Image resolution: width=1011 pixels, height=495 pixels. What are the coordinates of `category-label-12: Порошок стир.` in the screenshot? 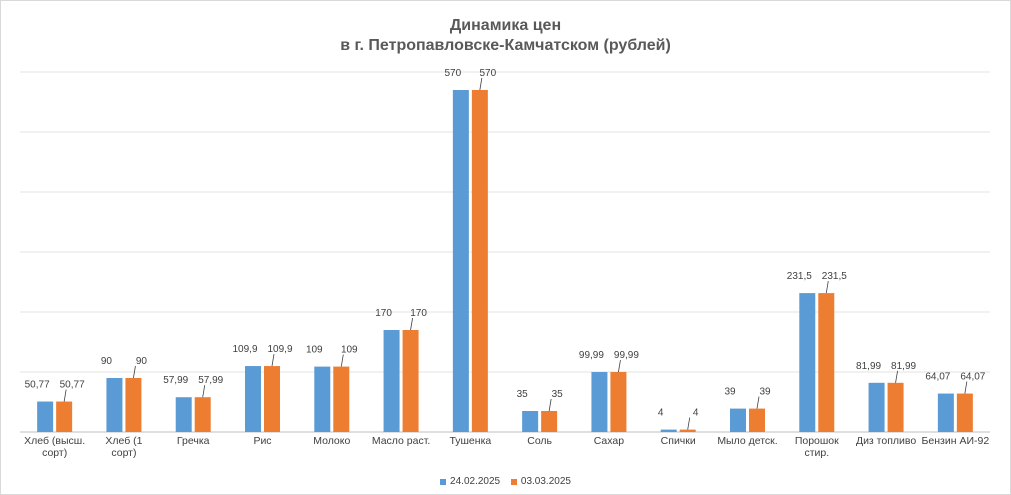 It's located at (817, 447).